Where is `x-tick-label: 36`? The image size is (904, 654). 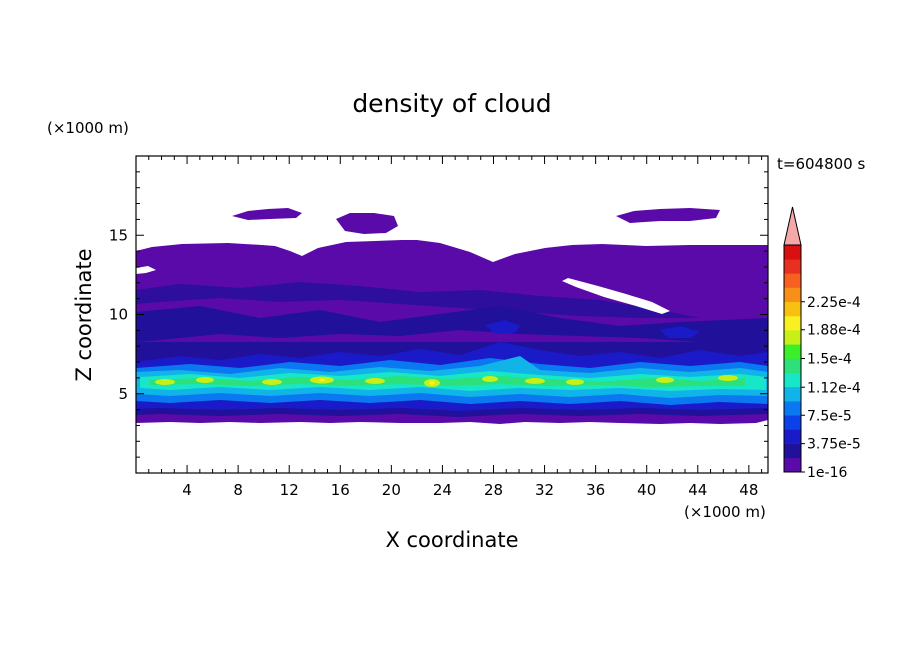
x-tick-label: 36 is located at coordinates (595, 490).